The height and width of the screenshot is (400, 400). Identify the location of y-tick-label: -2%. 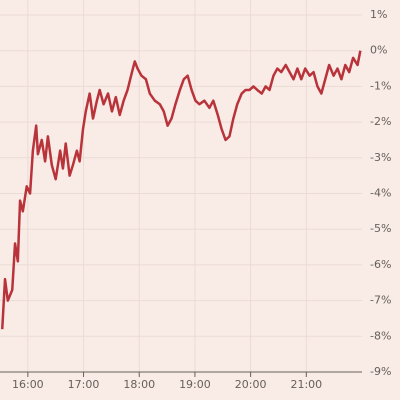
(380, 121).